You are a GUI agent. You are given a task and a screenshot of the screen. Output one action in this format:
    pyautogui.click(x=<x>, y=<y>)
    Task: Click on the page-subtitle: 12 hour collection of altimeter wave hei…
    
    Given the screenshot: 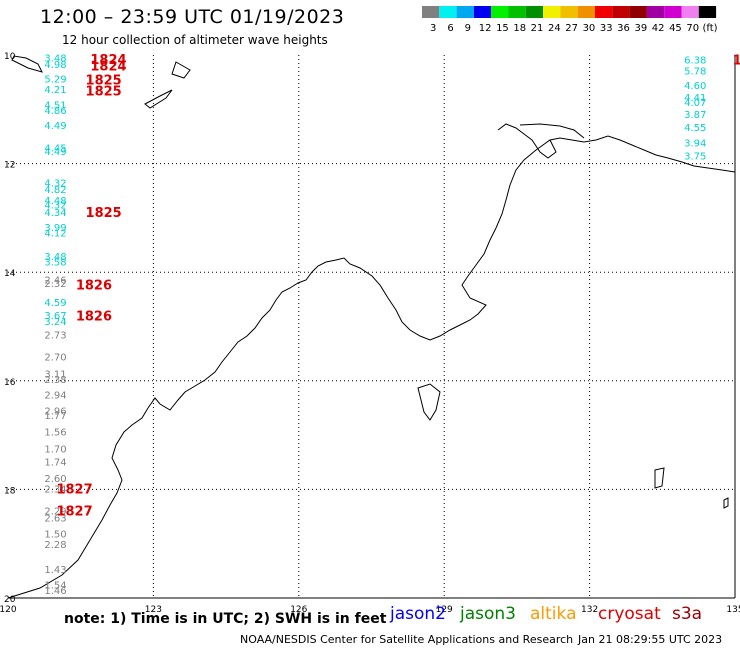 What is the action you would take?
    pyautogui.click(x=195, y=40)
    